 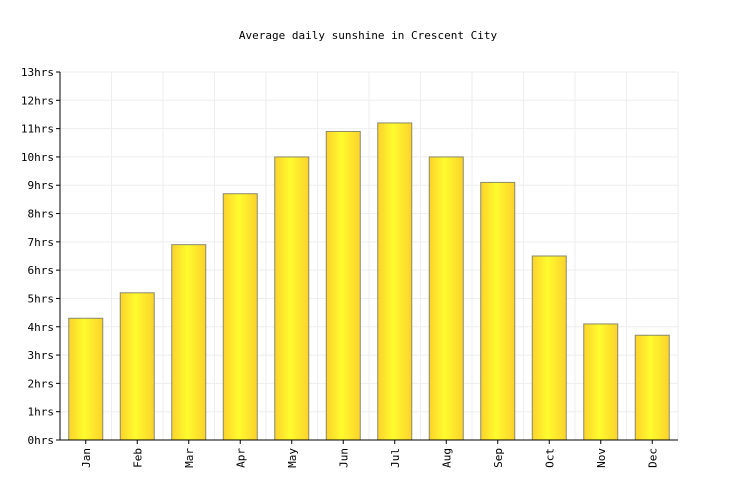 What do you see at coordinates (601, 458) in the screenshot?
I see `x-tick-label: Nov` at bounding box center [601, 458].